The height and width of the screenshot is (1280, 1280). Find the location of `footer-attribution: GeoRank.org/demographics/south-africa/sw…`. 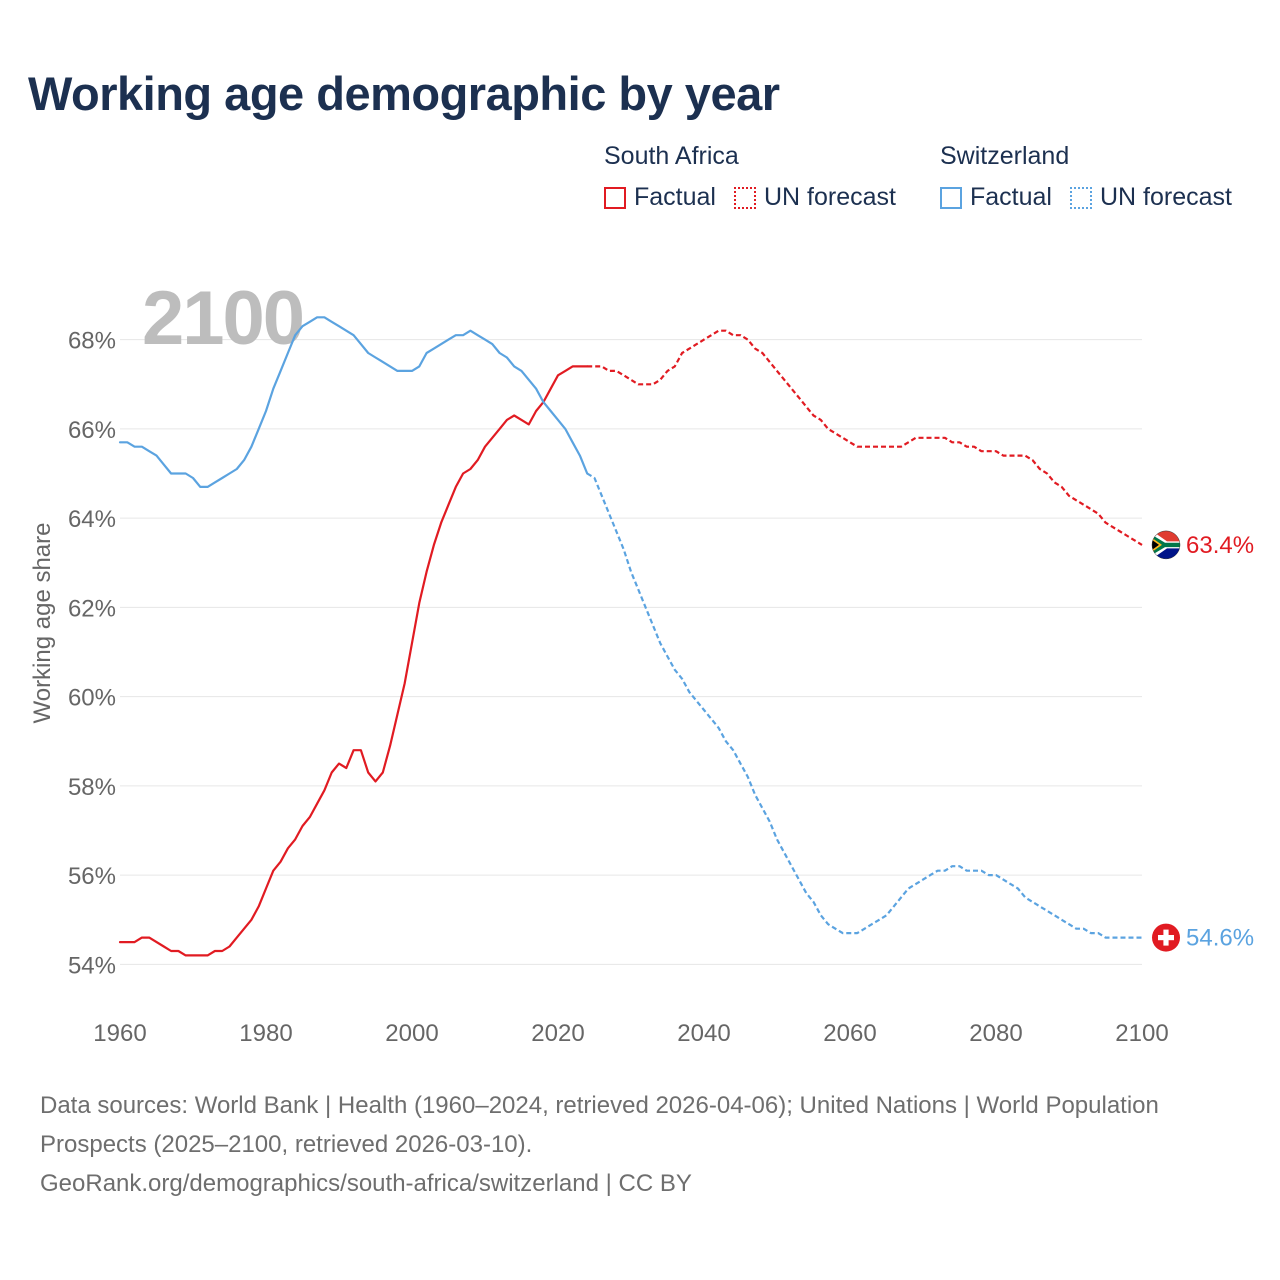

footer-attribution: GeoRank.org/demographics/south-africa/sw… is located at coordinates (366, 1183).